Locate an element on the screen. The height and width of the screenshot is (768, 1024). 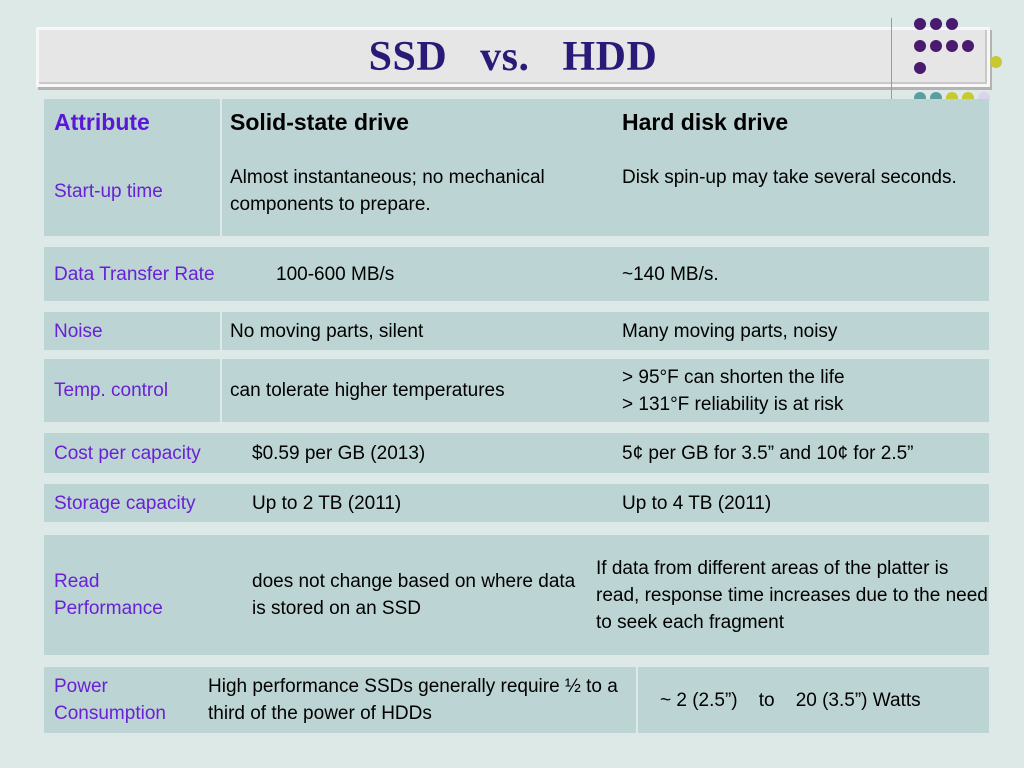
ssd-value: $0.59 per GB (2013) is located at coordinates (339, 453).